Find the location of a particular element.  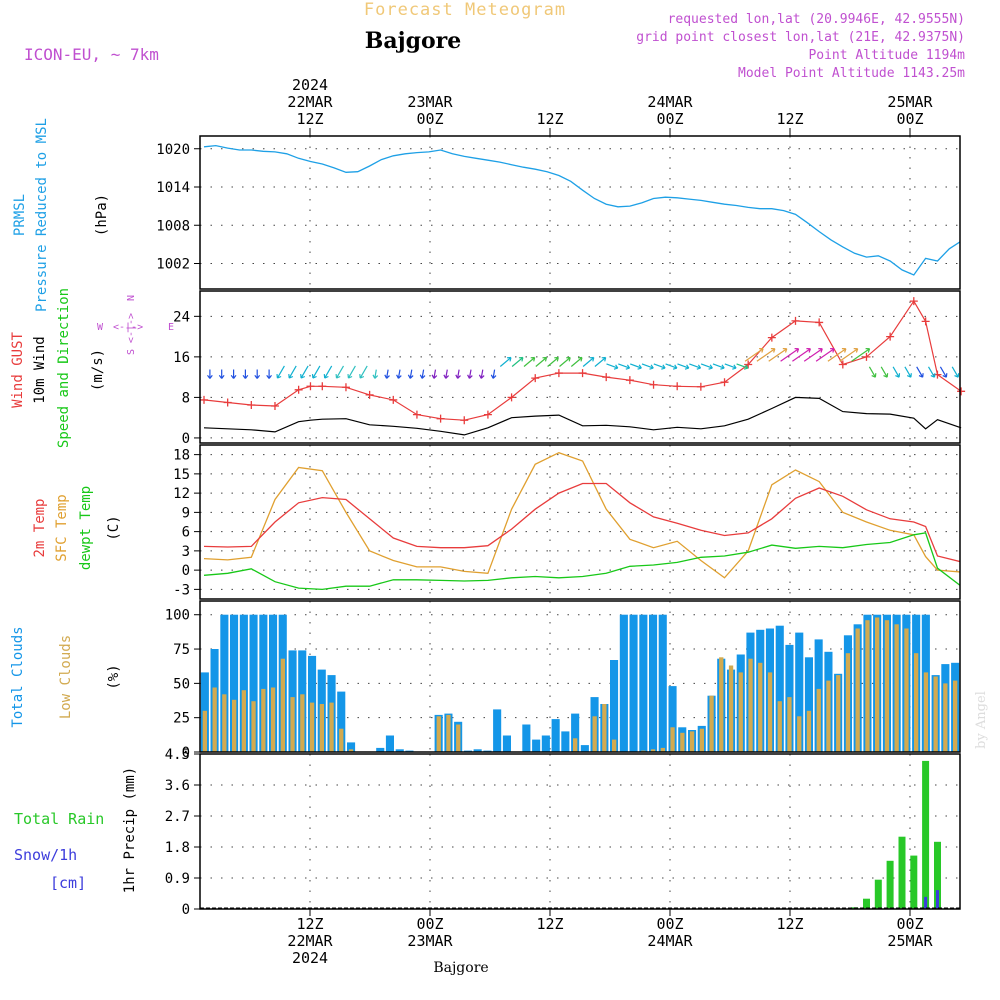

precip-ytick-label: 2.7 is located at coordinates (177, 817).